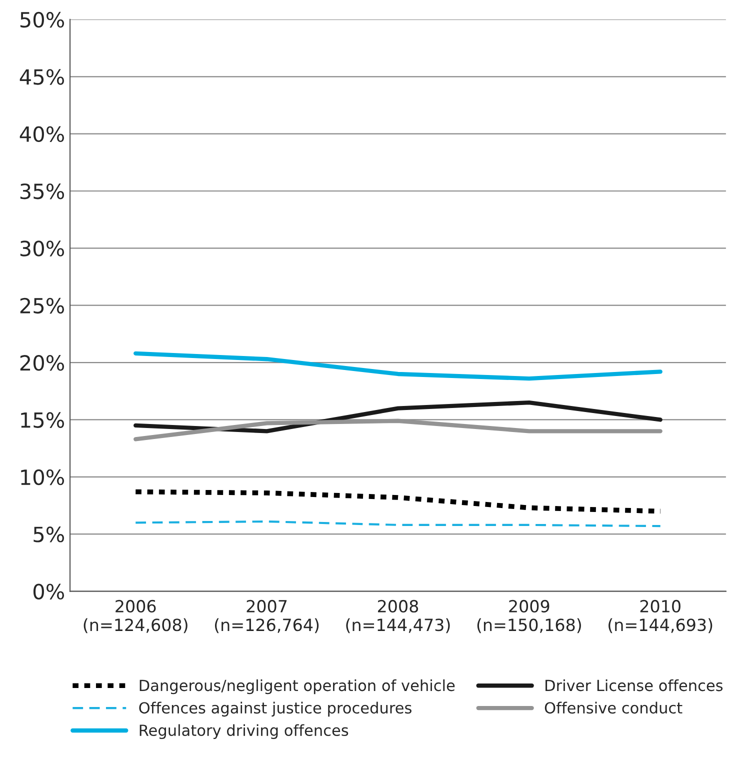 The image size is (737, 778). What do you see at coordinates (136, 617) in the screenshot?
I see `x-tick-label: 2006 (n=124,608)` at bounding box center [136, 617].